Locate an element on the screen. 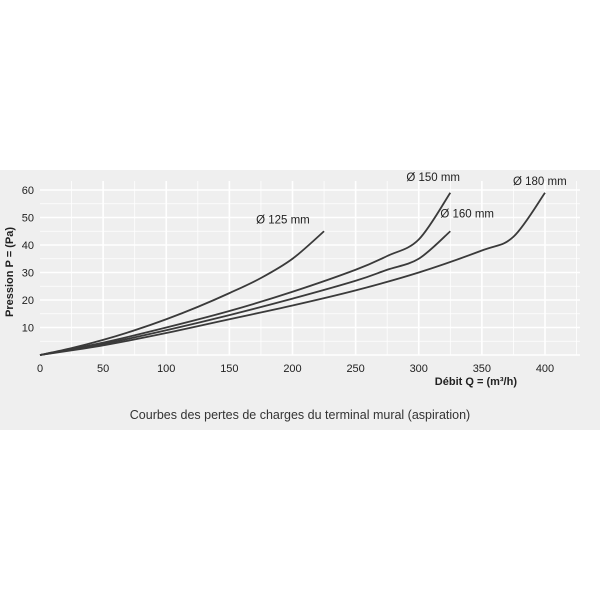 Image resolution: width=600 pixels, height=600 pixels. x-tick-label: 350 is located at coordinates (482, 369).